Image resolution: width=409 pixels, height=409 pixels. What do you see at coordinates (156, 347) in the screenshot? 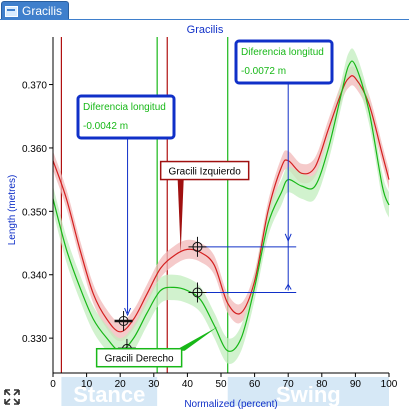
I see `series-callout-1: Gracili Derecho` at bounding box center [156, 347].